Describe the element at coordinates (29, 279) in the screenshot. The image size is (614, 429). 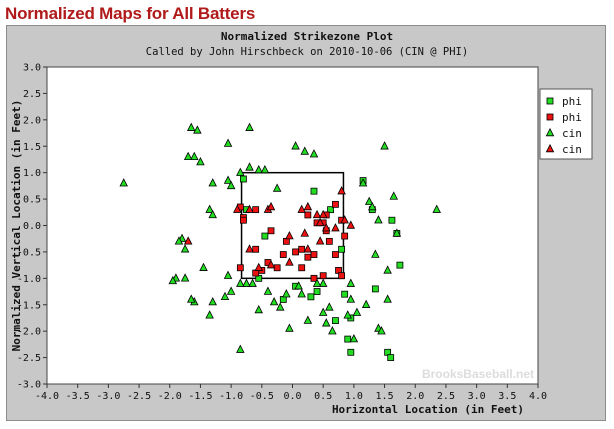
I see `y-tick-label: -1.0` at that location.